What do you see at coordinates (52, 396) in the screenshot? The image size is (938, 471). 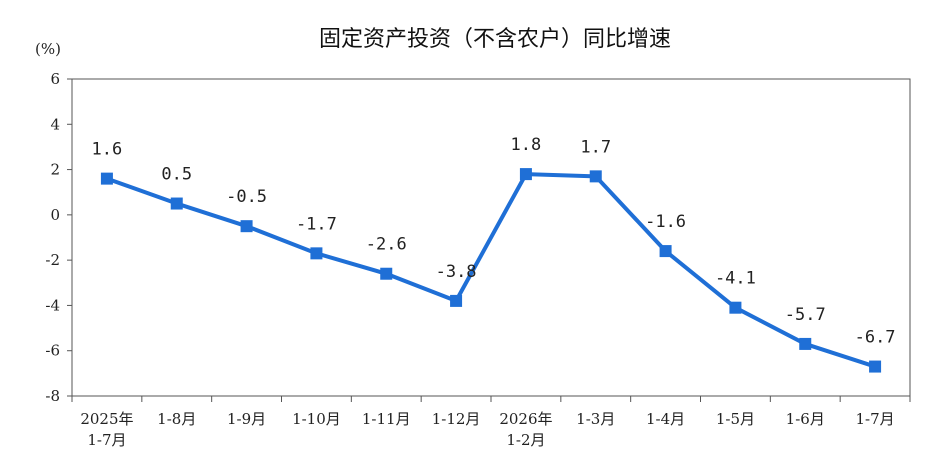 I see `y-tick-label: -8` at bounding box center [52, 396].